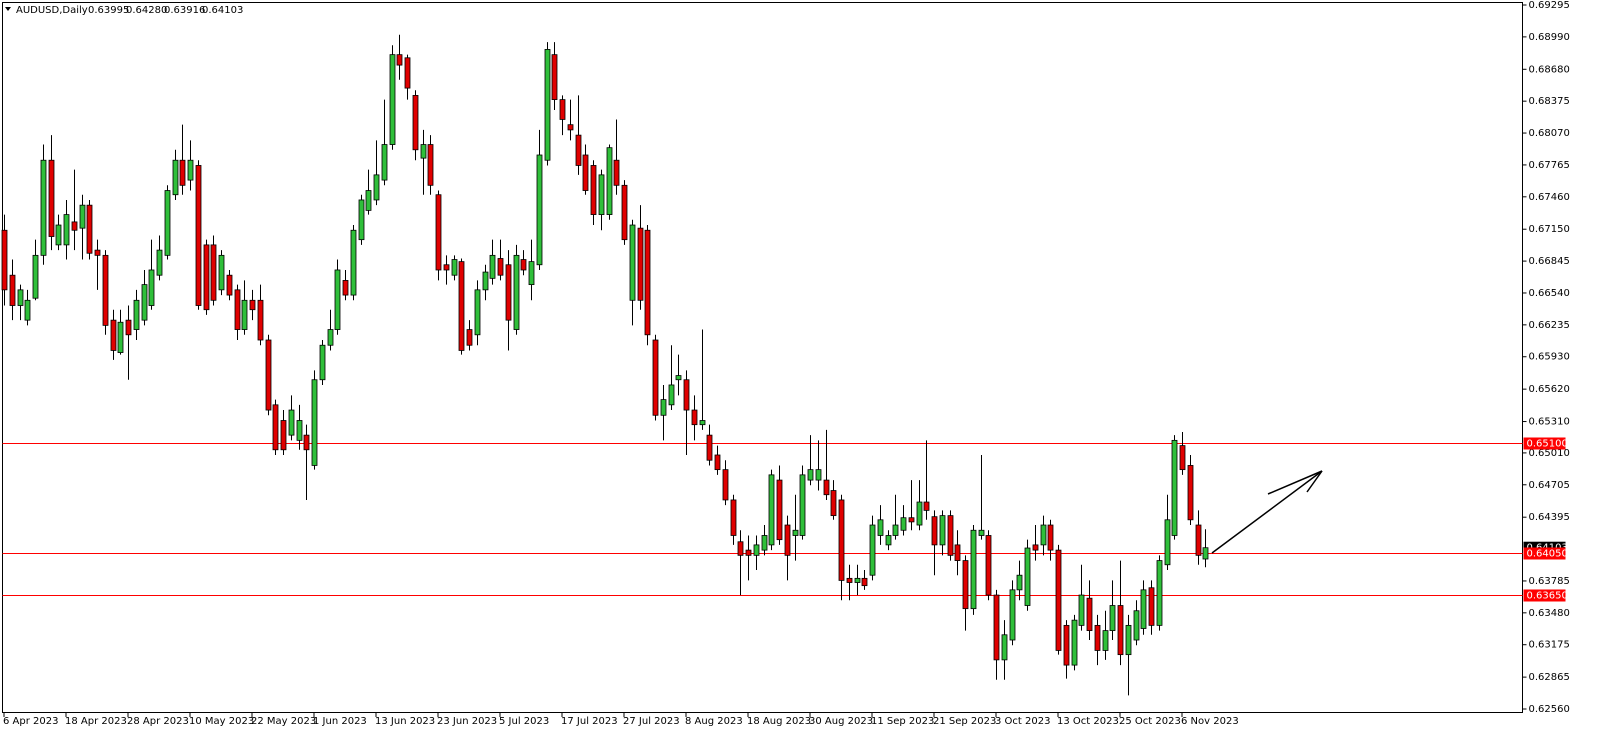  What do you see at coordinates (467, 721) in the screenshot?
I see `x-tick-label: 23 Jun 2023` at bounding box center [467, 721].